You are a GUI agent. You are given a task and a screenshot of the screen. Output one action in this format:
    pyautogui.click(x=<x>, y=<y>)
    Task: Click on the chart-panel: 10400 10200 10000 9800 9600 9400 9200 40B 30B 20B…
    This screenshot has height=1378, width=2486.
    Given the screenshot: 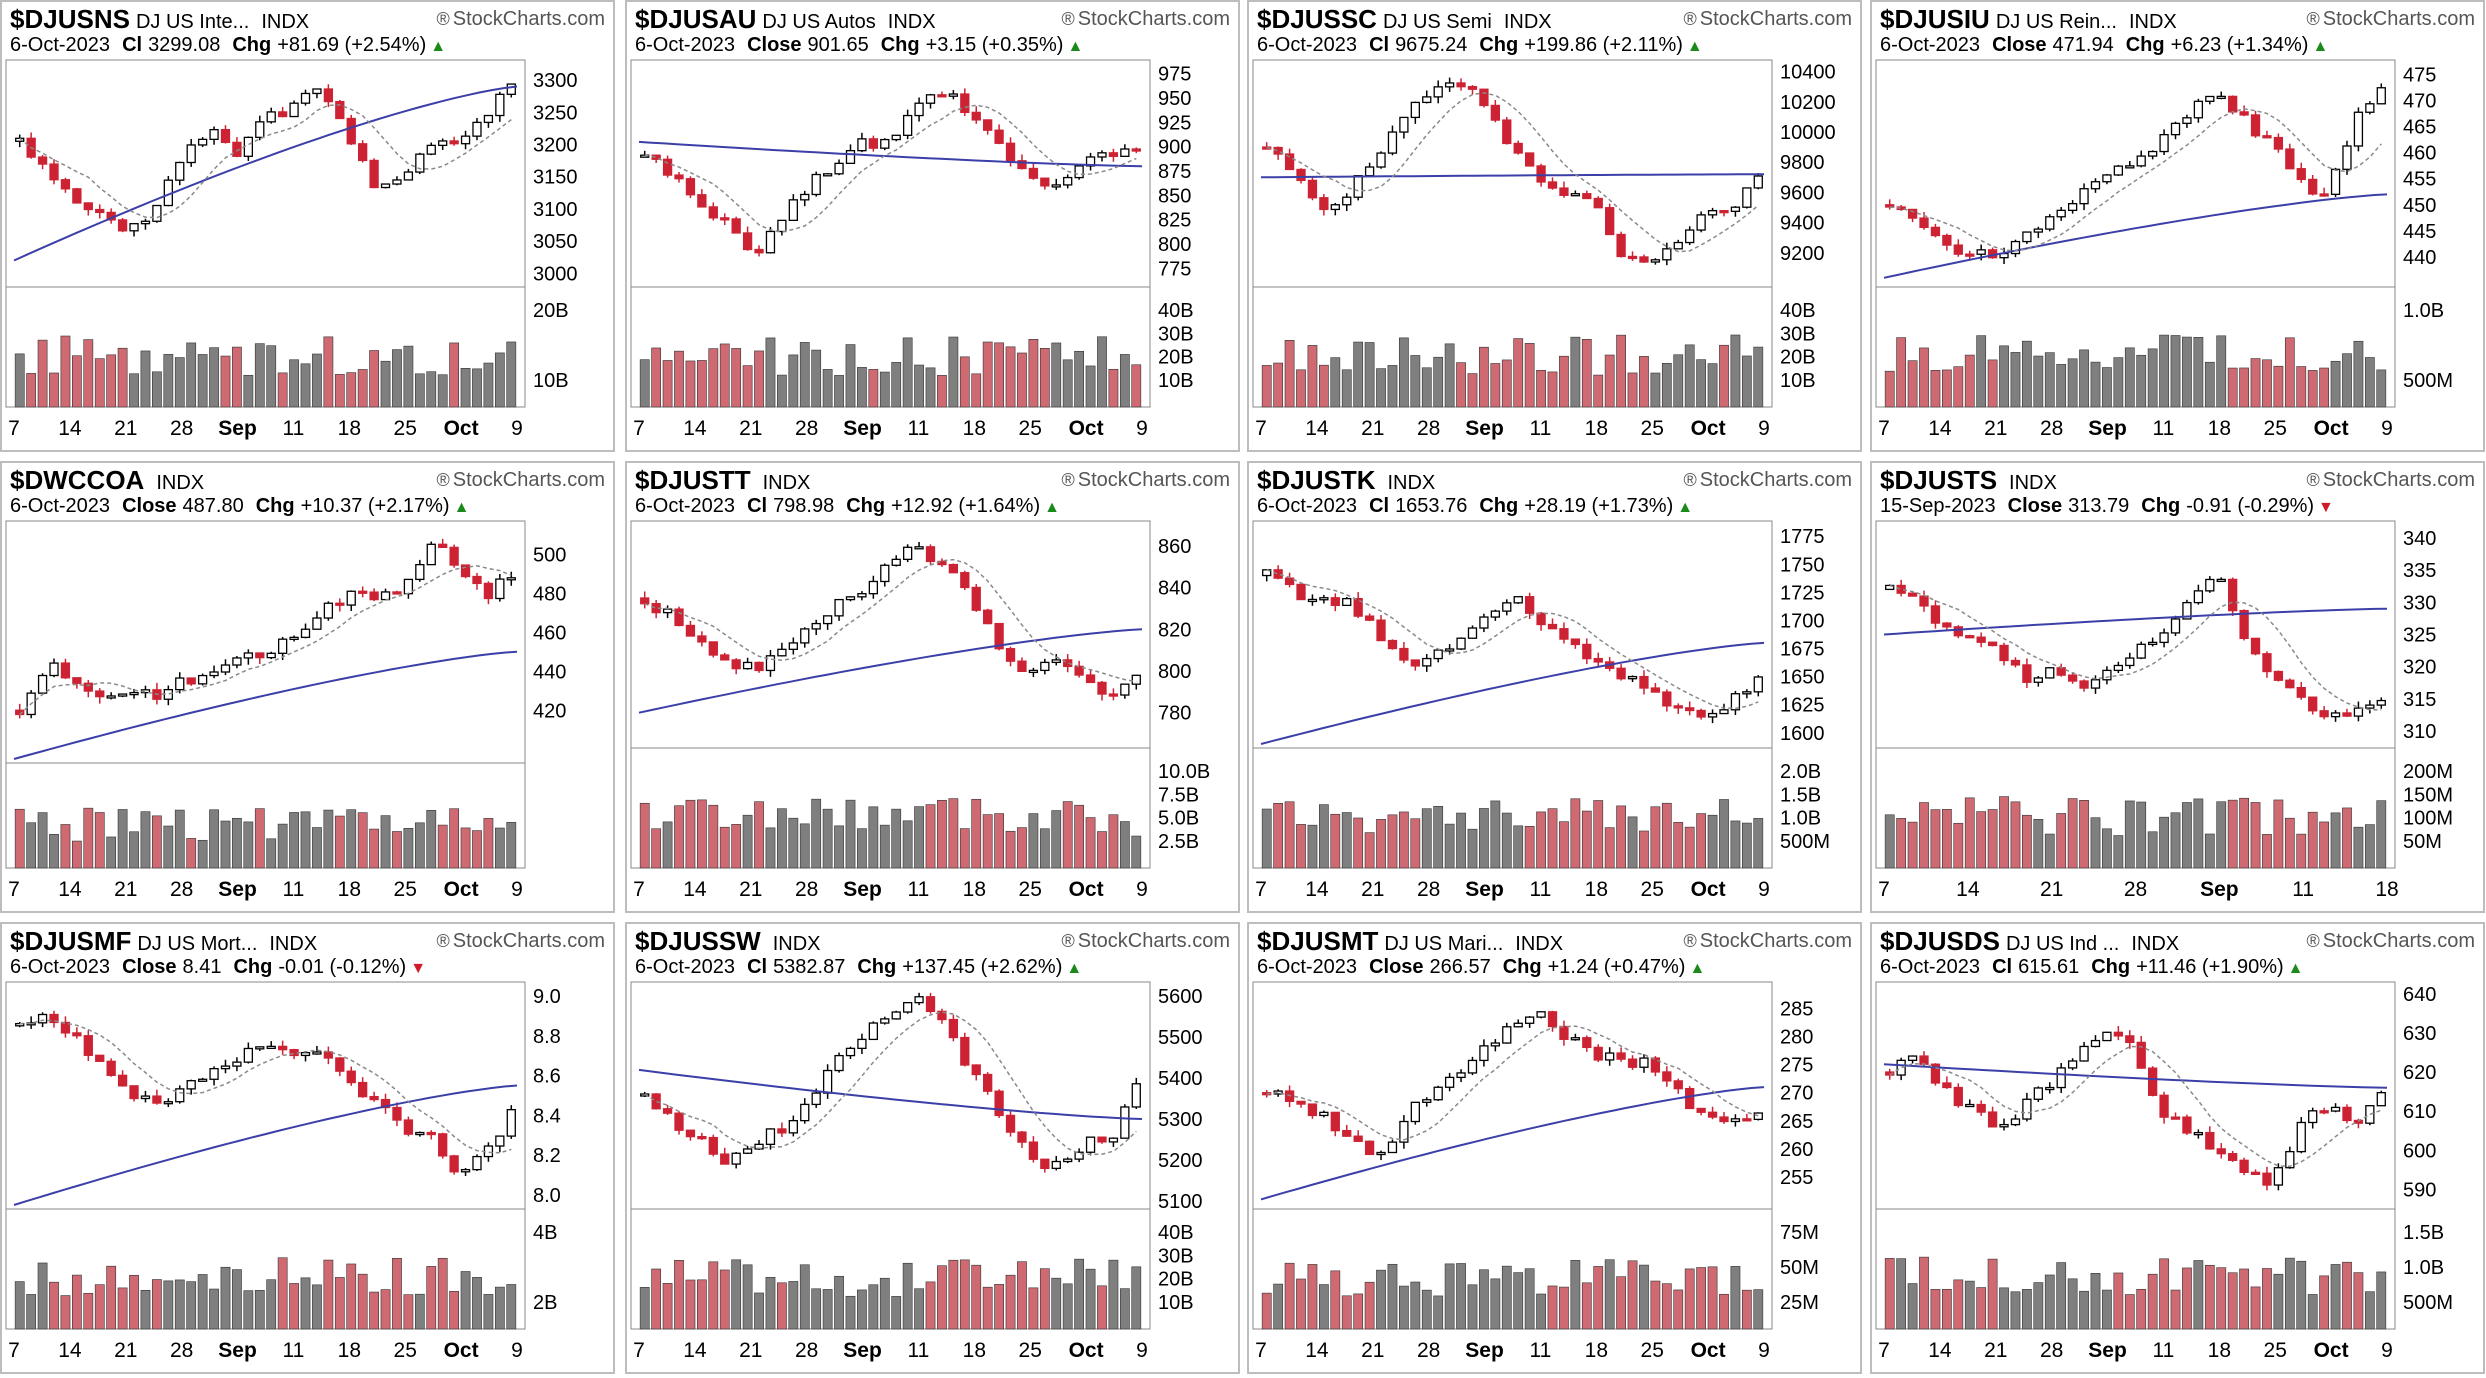 What is the action you would take?
    pyautogui.click(x=1554, y=226)
    